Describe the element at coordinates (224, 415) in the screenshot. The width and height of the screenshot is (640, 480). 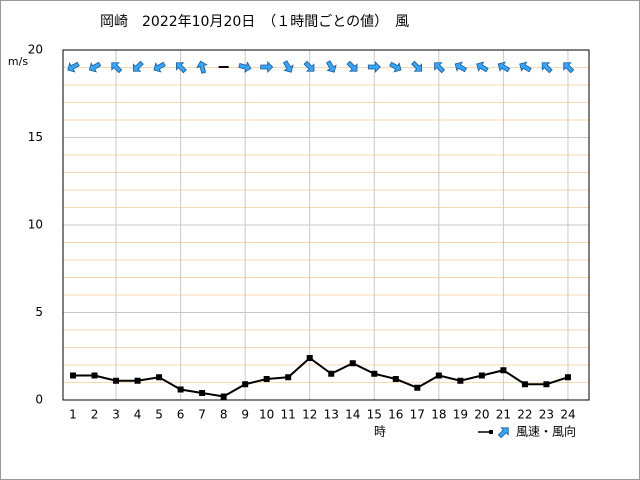
I see `x-tick-label: 8` at that location.